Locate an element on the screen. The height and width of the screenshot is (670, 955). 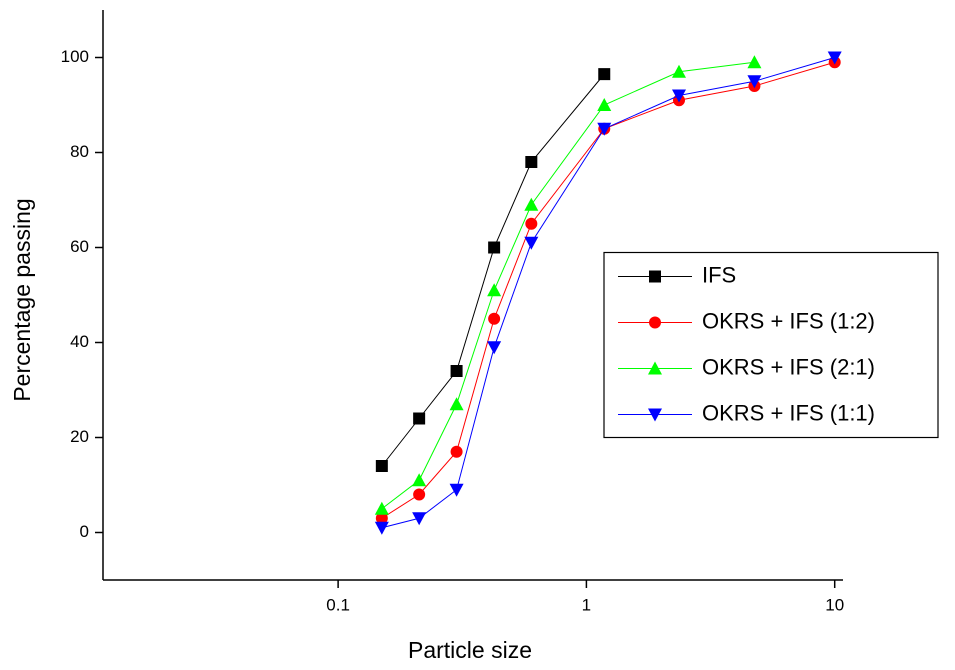
legend-label: IFS is located at coordinates (719, 274).